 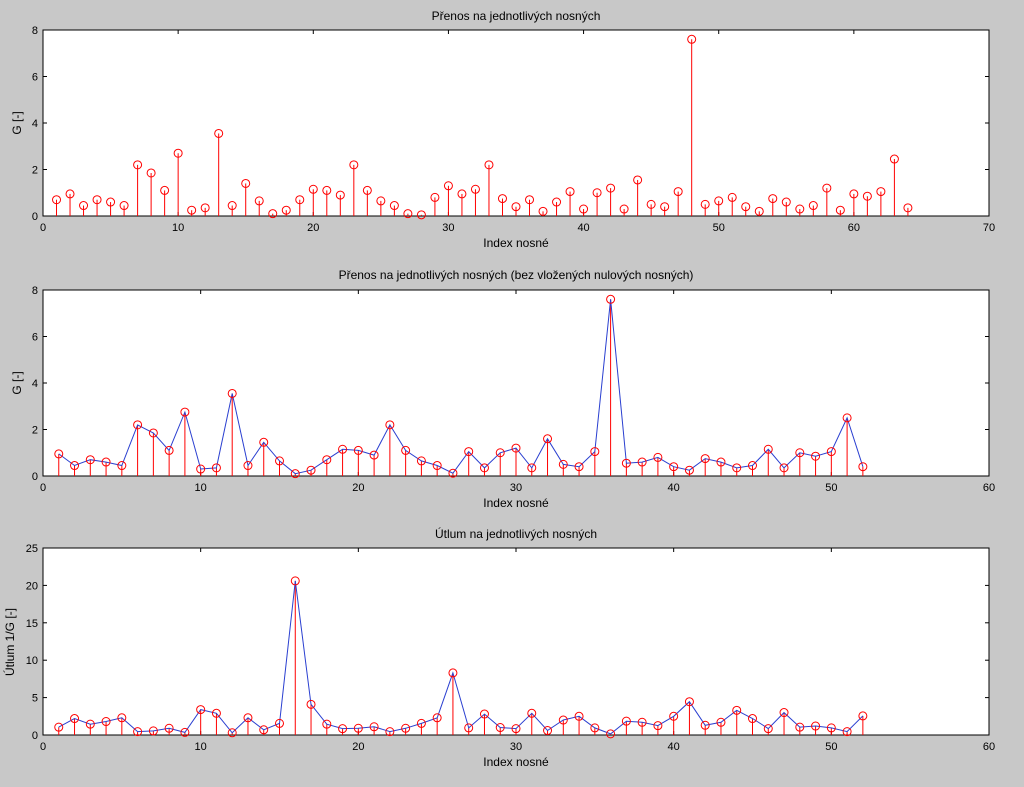 What do you see at coordinates (516, 488) in the screenshot?
I see `x-tick-label: 30` at bounding box center [516, 488].